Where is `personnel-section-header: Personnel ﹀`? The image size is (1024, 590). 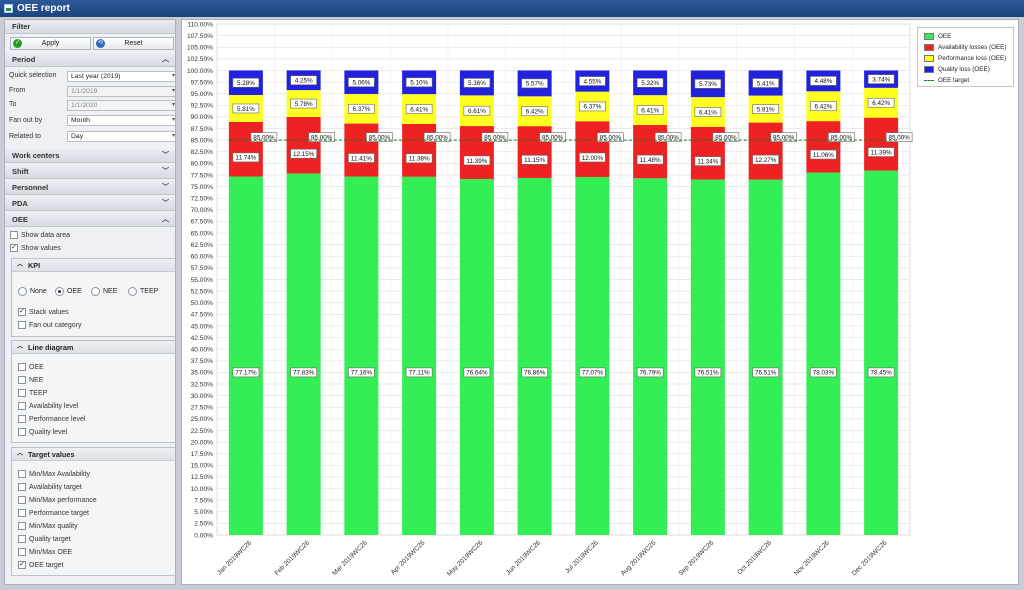 personnel-section-header: Personnel ﹀ is located at coordinates (90, 188).